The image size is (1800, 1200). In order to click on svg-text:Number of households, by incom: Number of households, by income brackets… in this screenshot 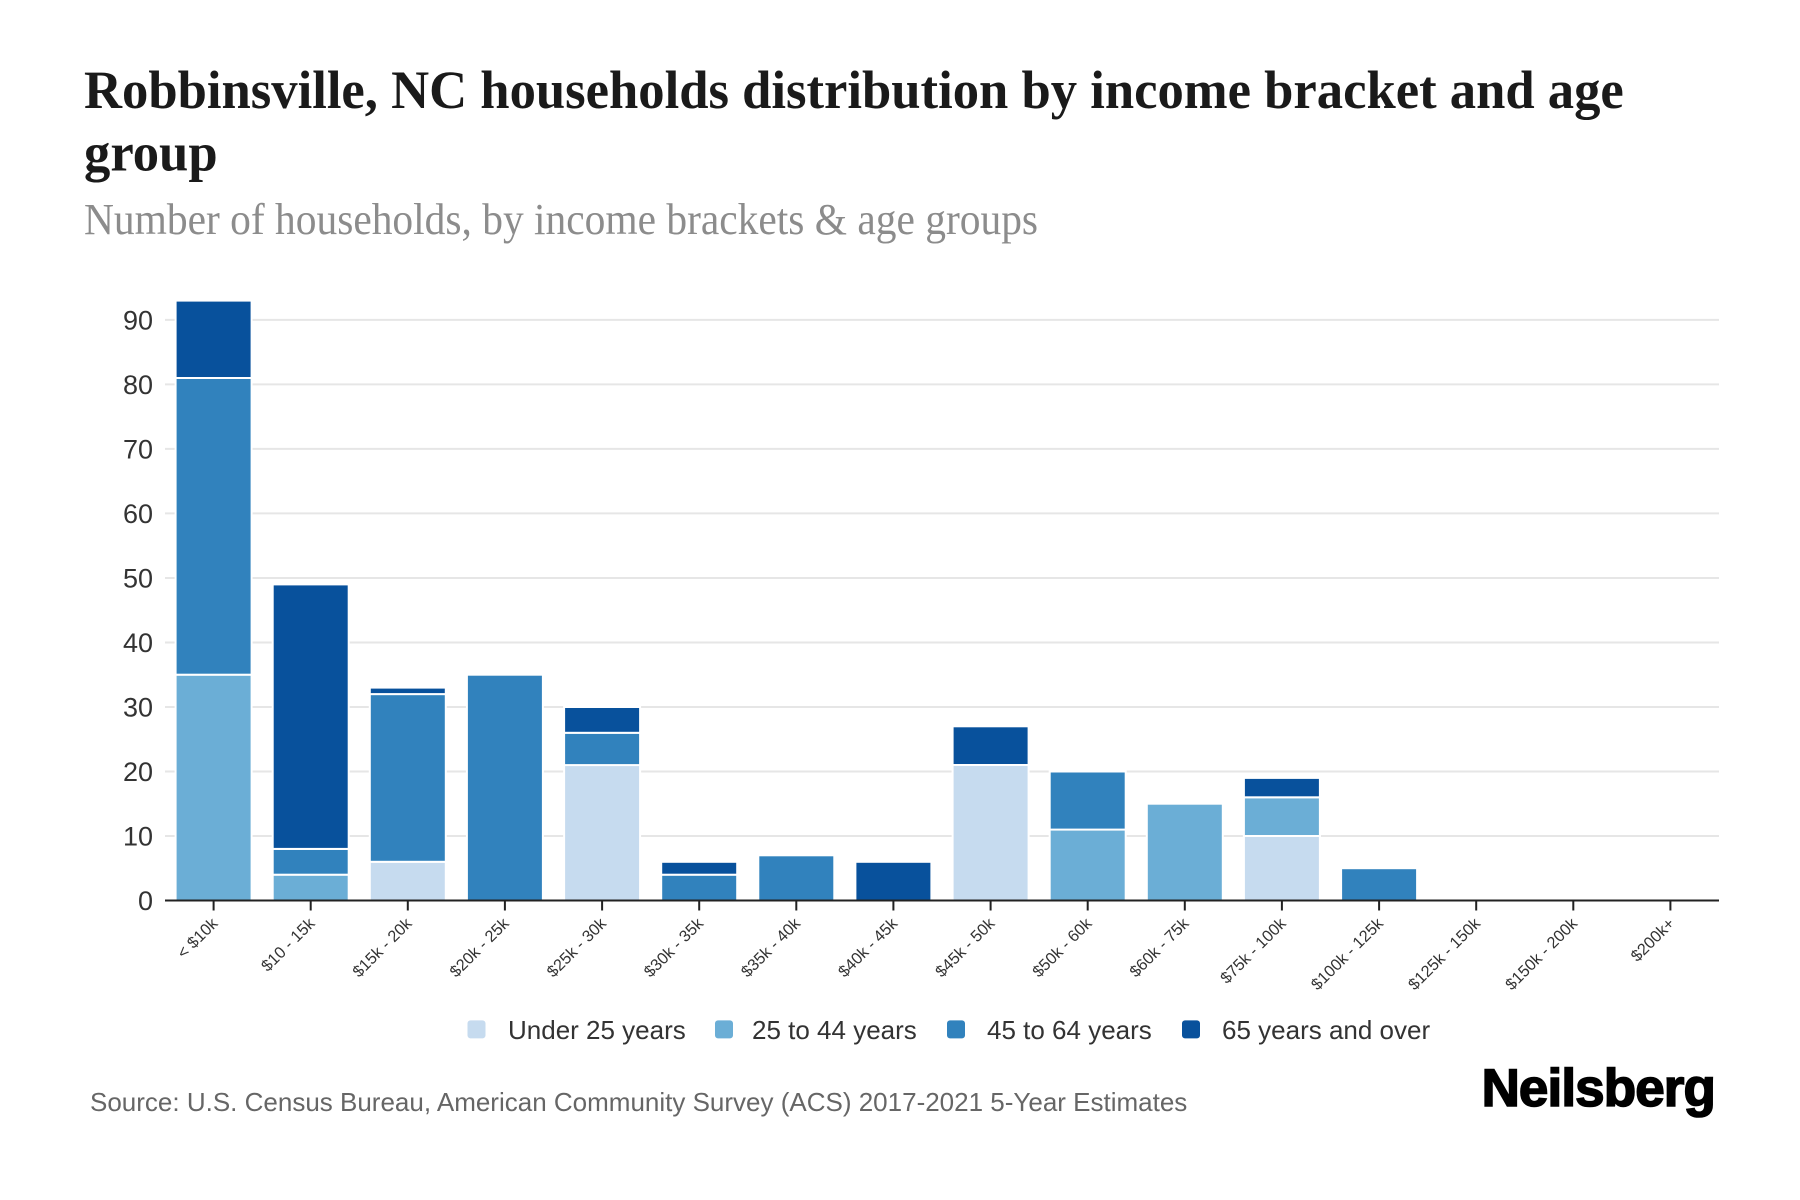, I will do `click(561, 220)`.